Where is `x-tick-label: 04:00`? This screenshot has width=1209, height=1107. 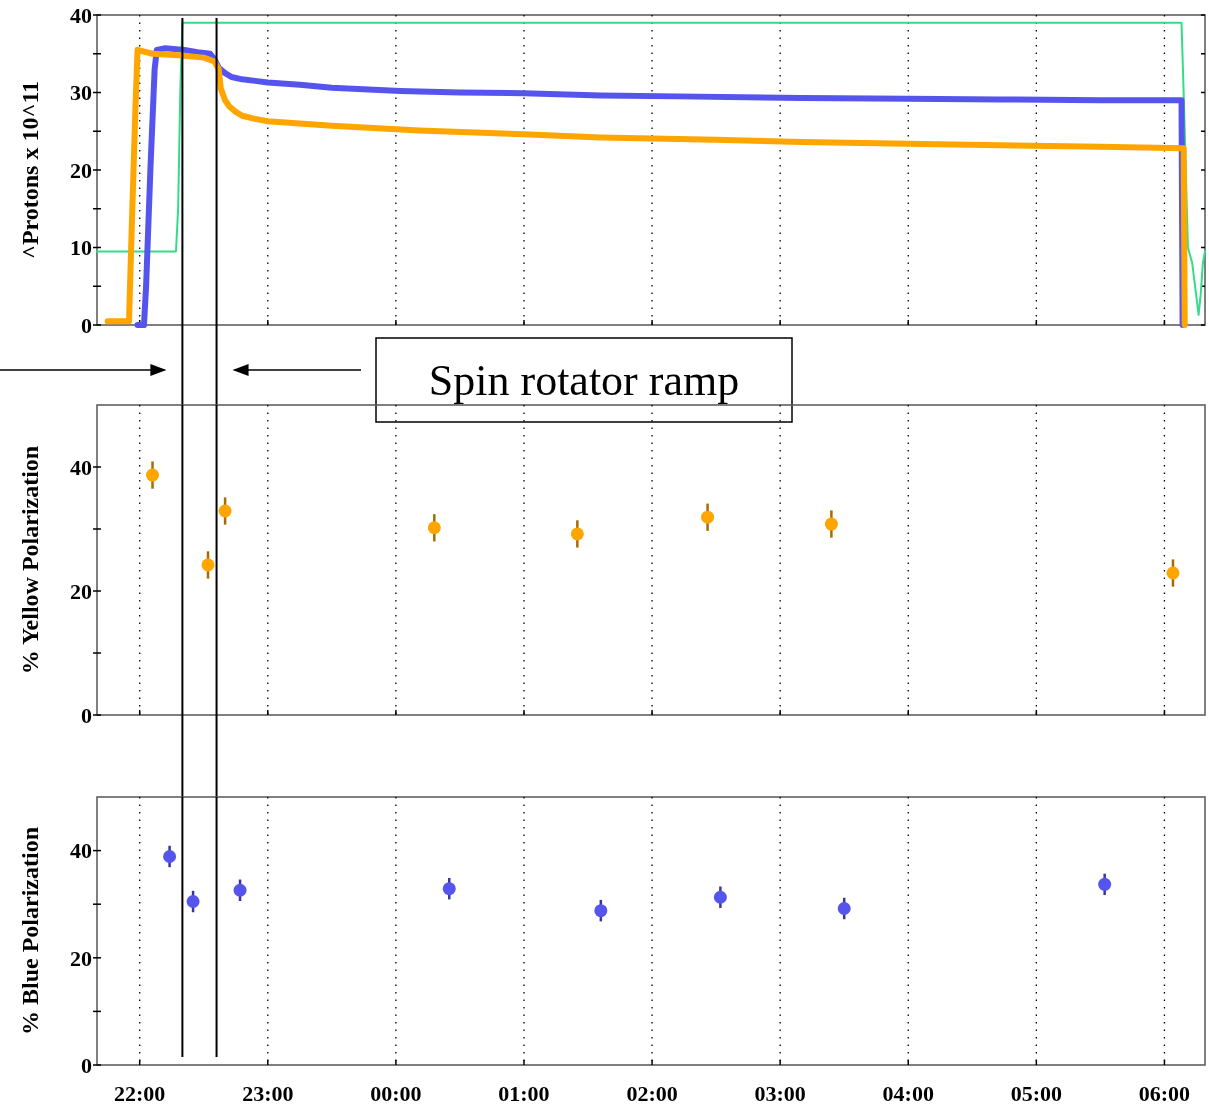 x-tick-label: 04:00 is located at coordinates (908, 1093).